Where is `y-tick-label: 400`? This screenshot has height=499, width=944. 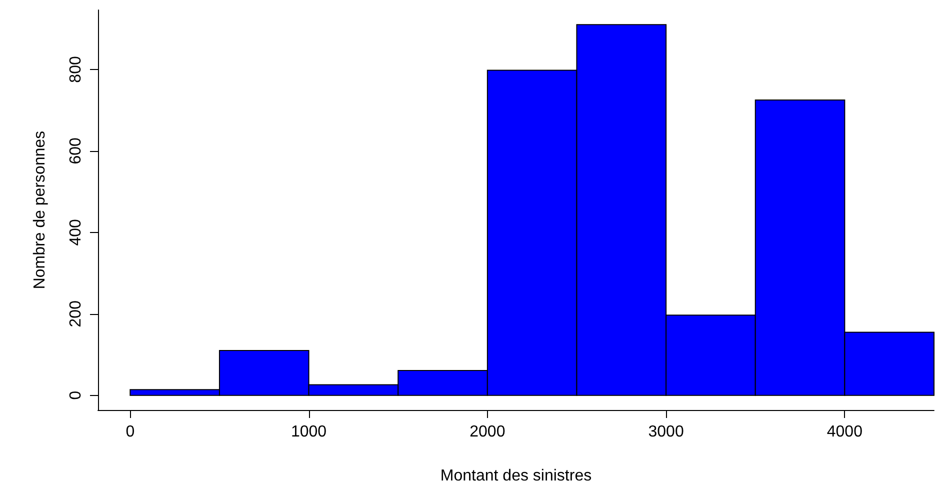
y-tick-label: 400 is located at coordinates (76, 232).